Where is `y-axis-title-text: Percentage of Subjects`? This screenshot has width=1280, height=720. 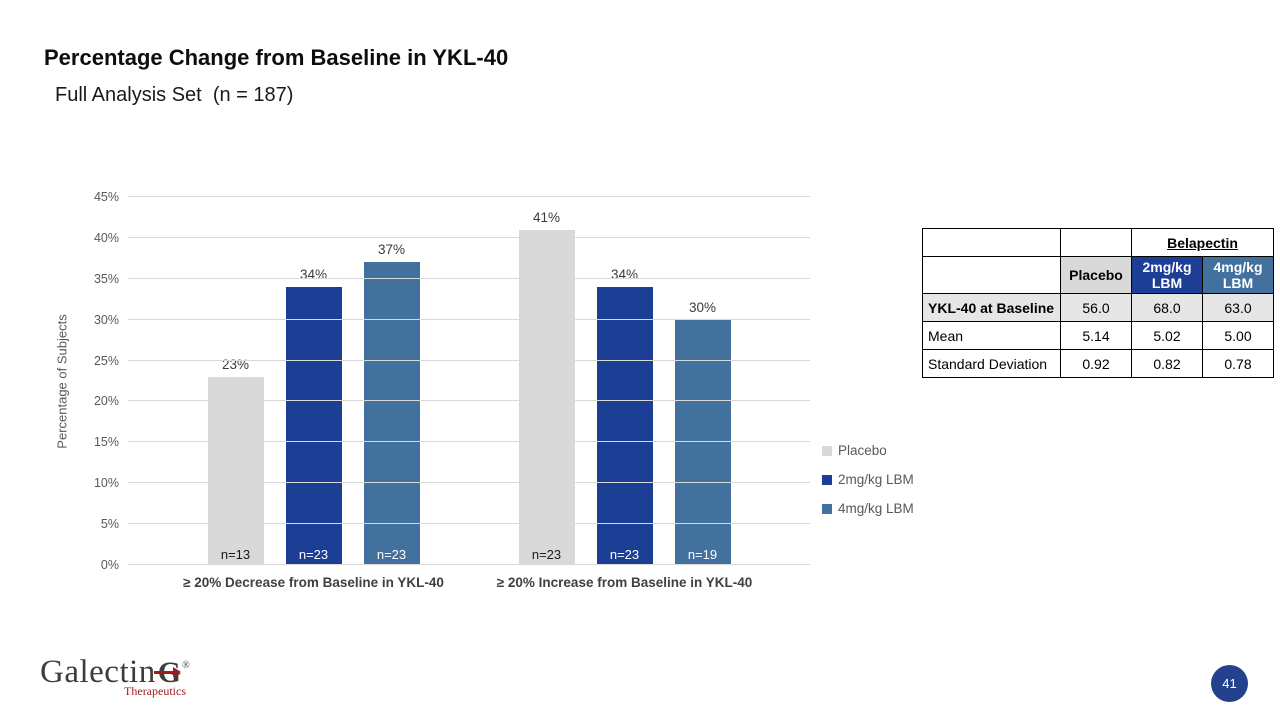 y-axis-title-text: Percentage of Subjects is located at coordinates (62, 381).